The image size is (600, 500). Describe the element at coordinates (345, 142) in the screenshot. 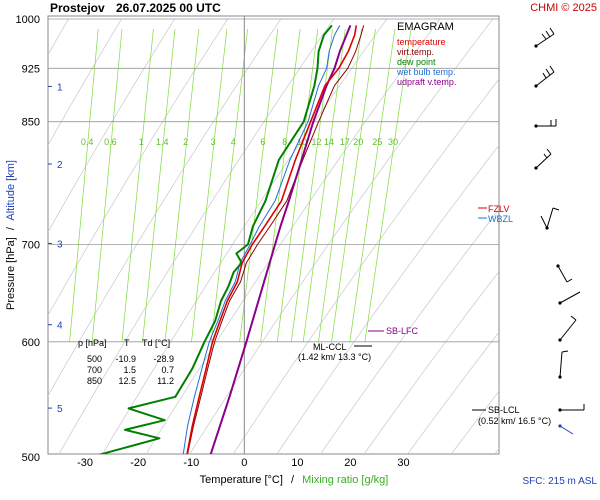

I see `mixing-ratio-tick-label: 17` at that location.